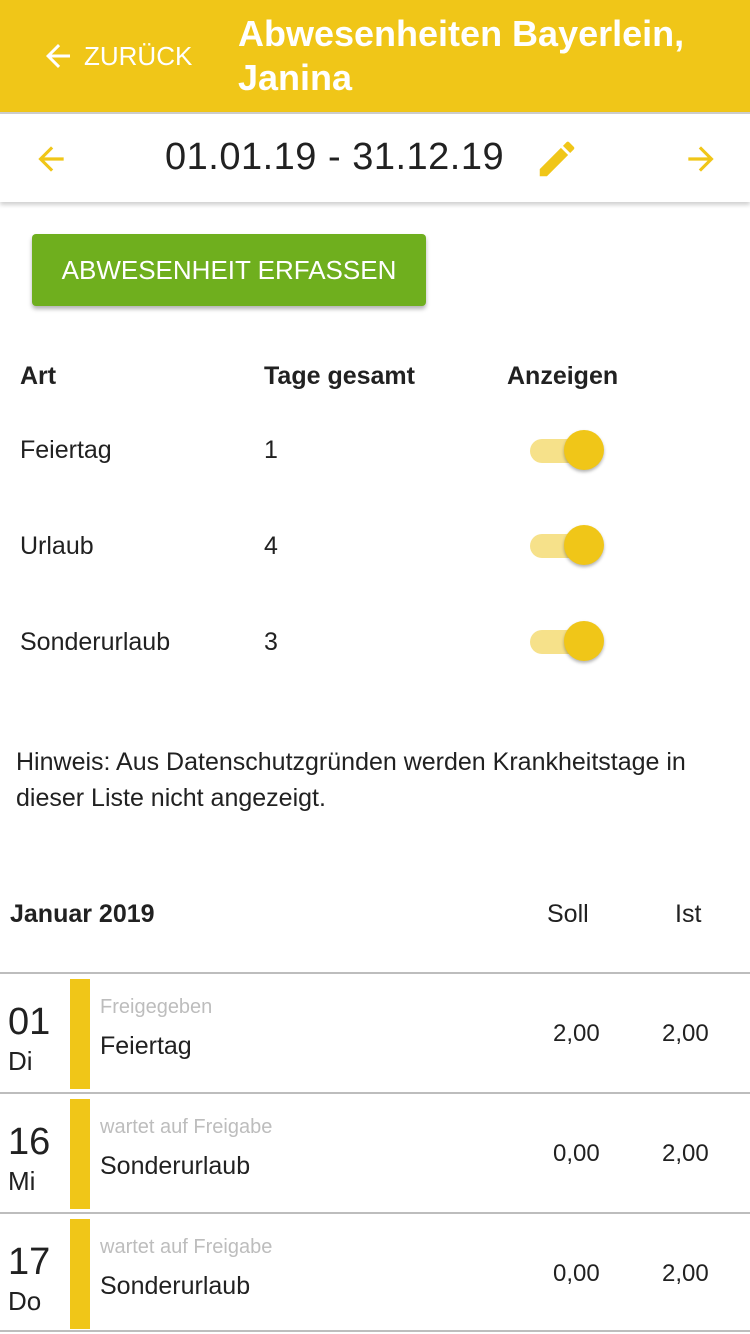 The height and width of the screenshot is (1334, 750). What do you see at coordinates (38, 376) in the screenshot?
I see `header-art: Art` at bounding box center [38, 376].